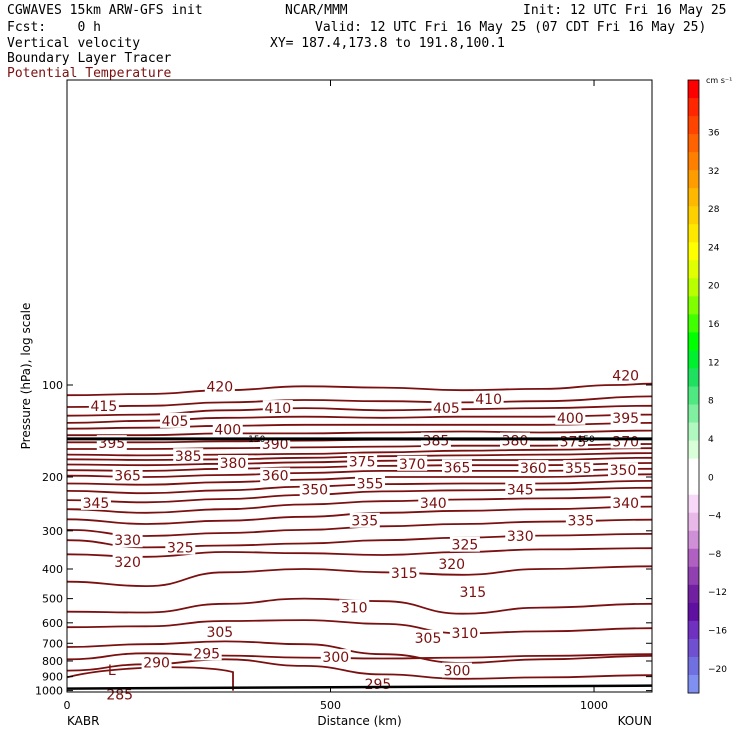 The height and width of the screenshot is (740, 740). Describe the element at coordinates (275, 445) in the screenshot. I see `contour-label-390: 390` at that location.